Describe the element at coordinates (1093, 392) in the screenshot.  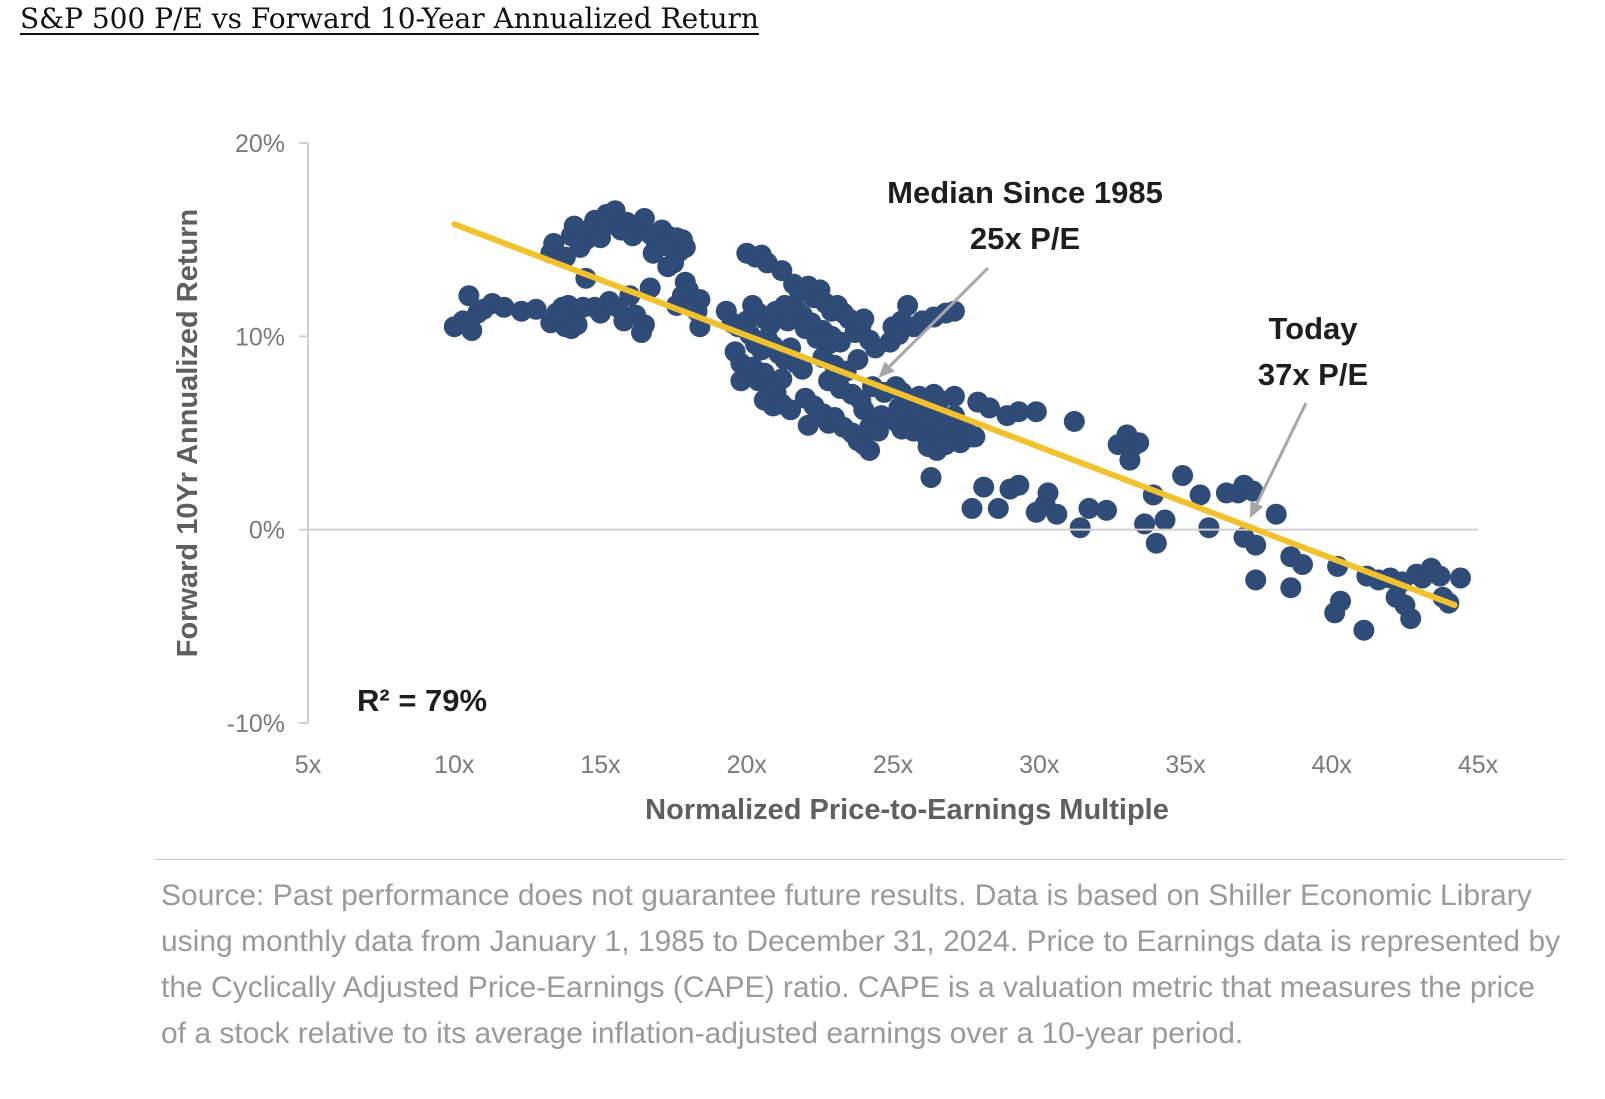
I see `arrows-layer` at that location.